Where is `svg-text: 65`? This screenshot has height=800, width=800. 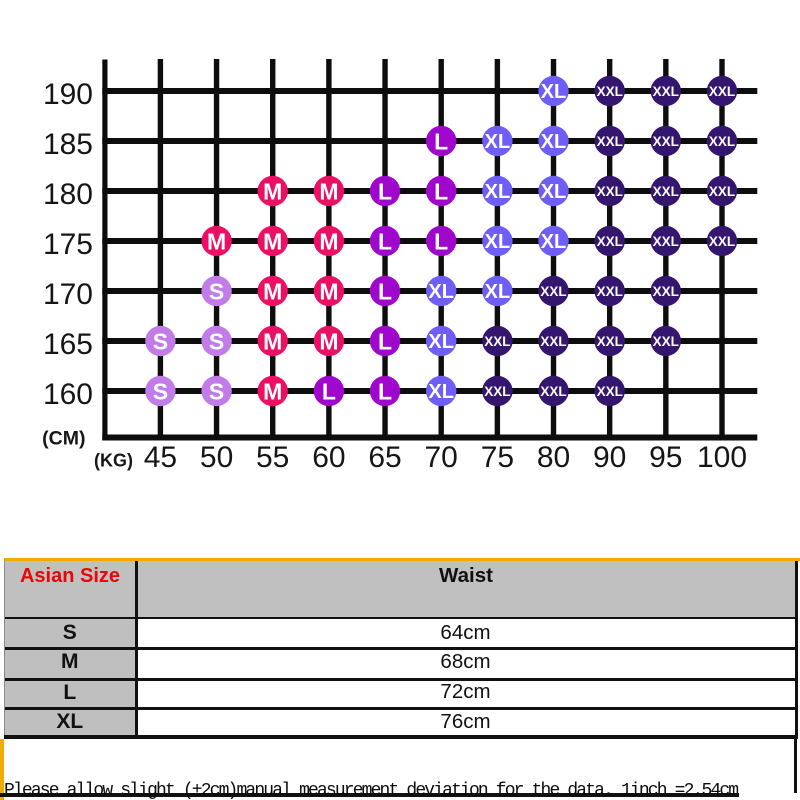 svg-text: 65 is located at coordinates (384, 457).